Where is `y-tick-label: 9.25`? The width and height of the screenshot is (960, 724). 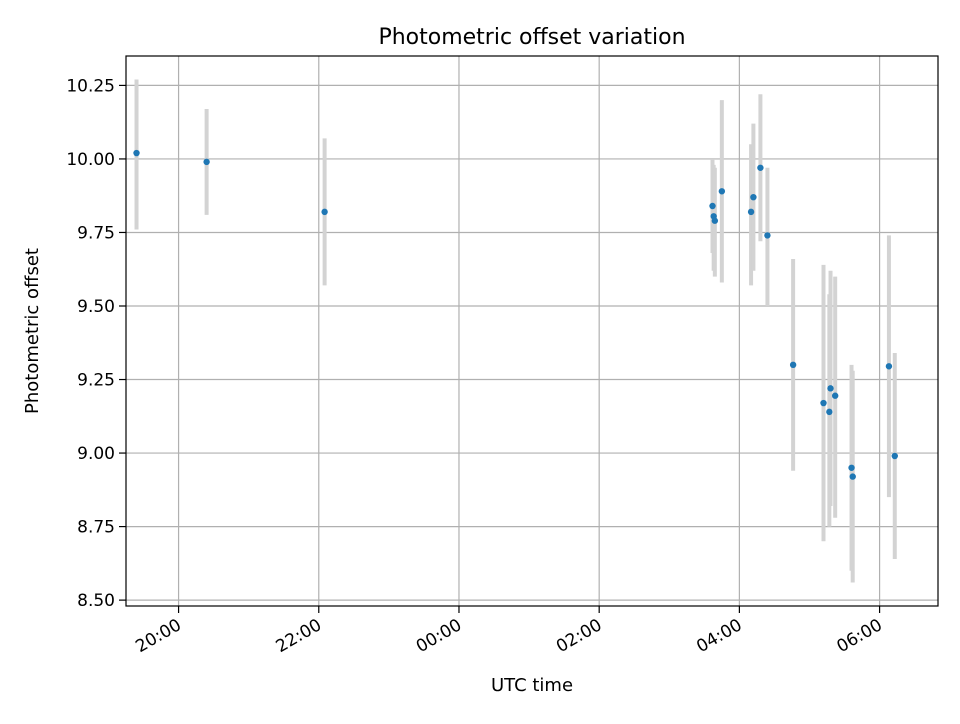
y-tick-label: 9.25 is located at coordinates (96, 381).